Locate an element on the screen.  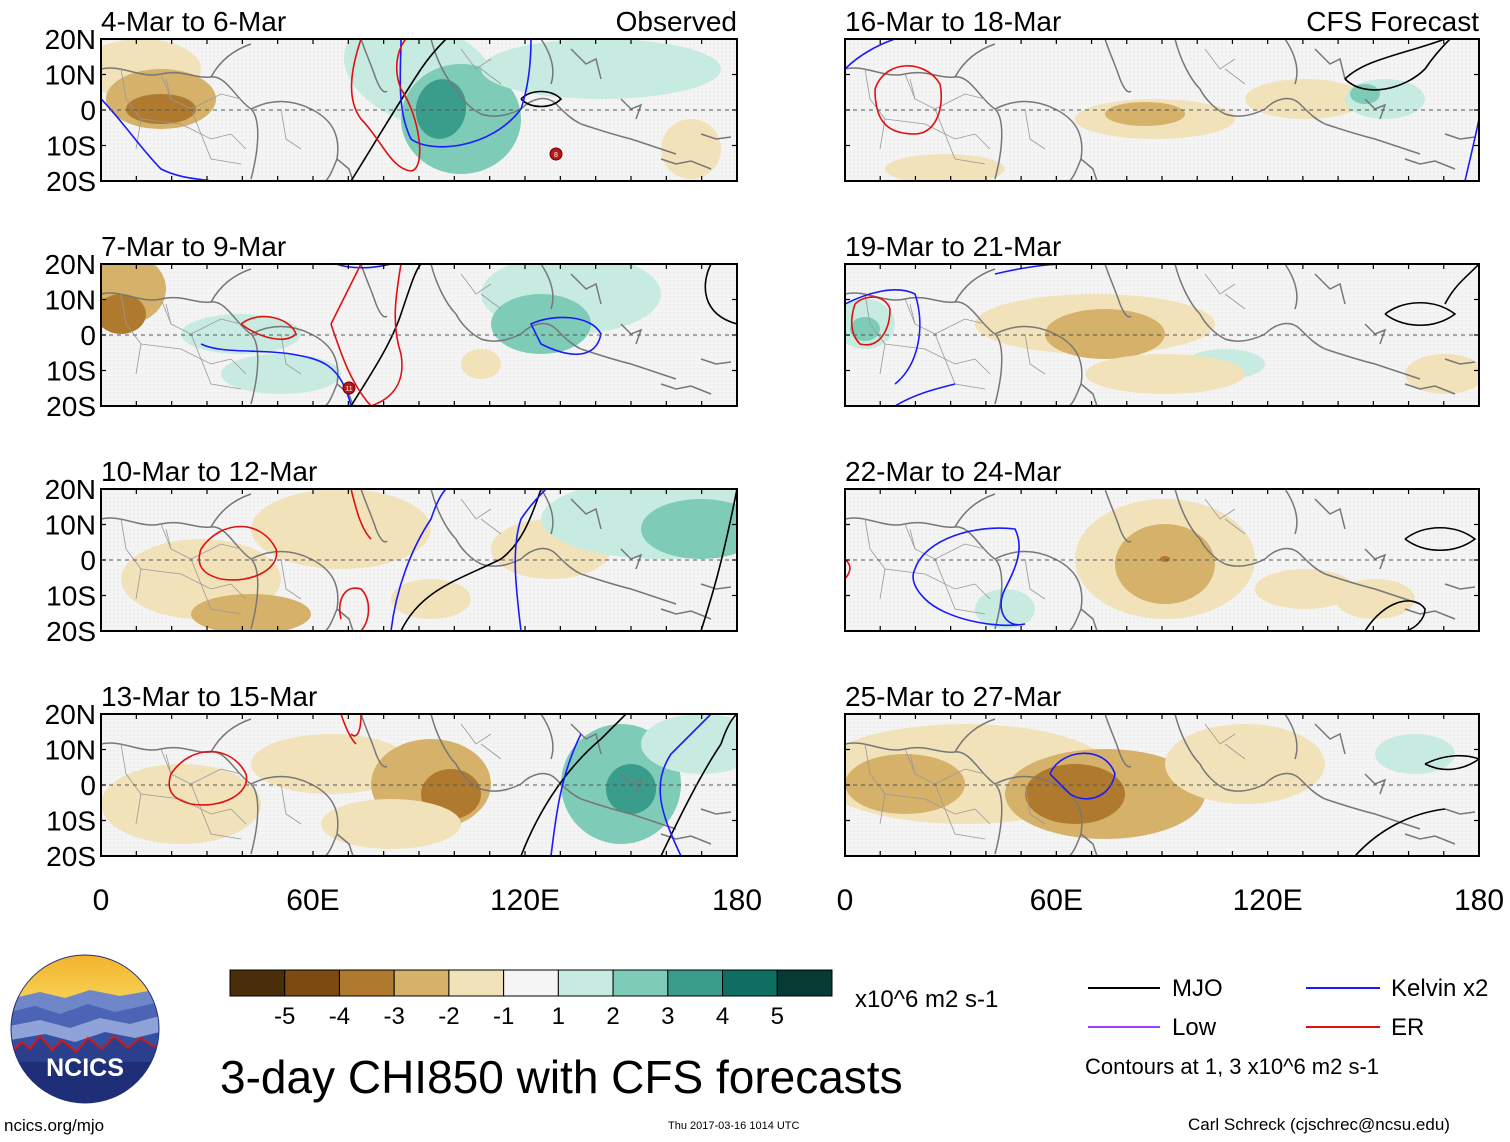
lon-tick-label: 60E is located at coordinates (1056, 900).